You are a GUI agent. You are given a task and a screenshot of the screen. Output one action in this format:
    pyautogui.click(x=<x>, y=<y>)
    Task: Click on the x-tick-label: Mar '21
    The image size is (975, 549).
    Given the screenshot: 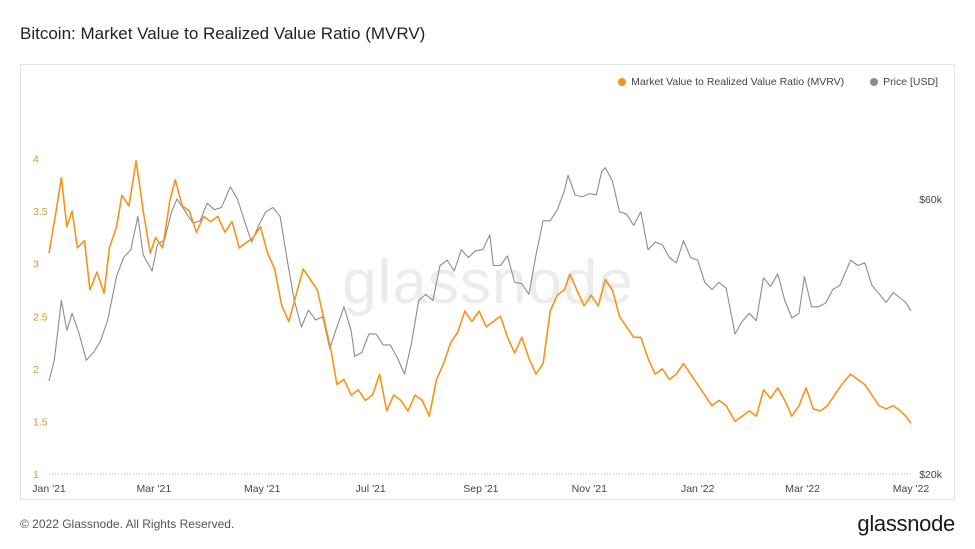 What is the action you would take?
    pyautogui.click(x=154, y=489)
    